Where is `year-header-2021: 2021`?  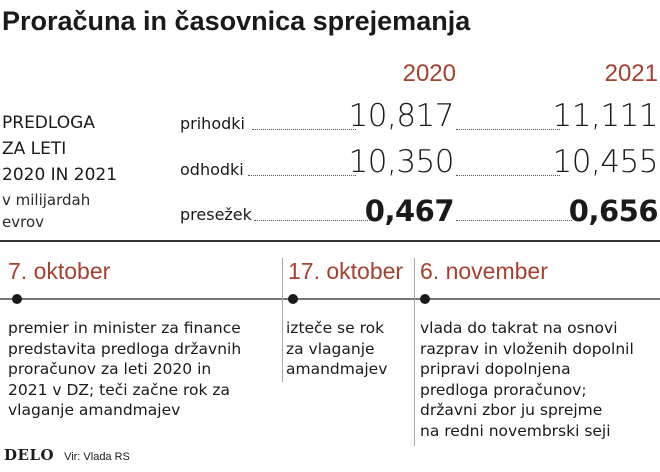 year-header-2021: 2021 is located at coordinates (631, 73).